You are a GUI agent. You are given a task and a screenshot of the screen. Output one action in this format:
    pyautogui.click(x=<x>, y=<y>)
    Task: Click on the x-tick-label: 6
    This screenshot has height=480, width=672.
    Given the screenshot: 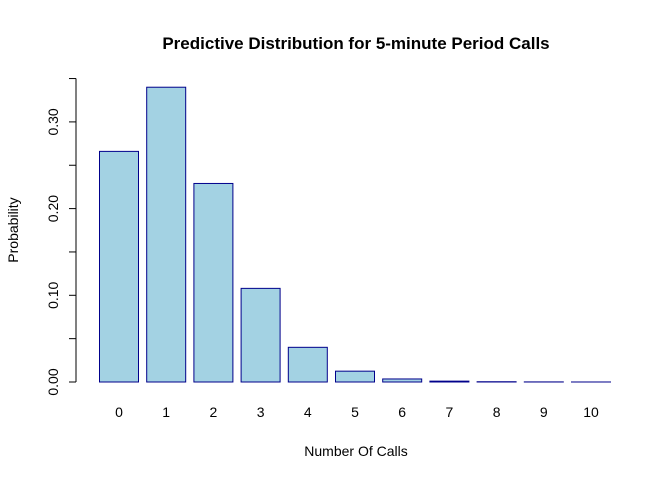 What is the action you would take?
    pyautogui.click(x=402, y=412)
    